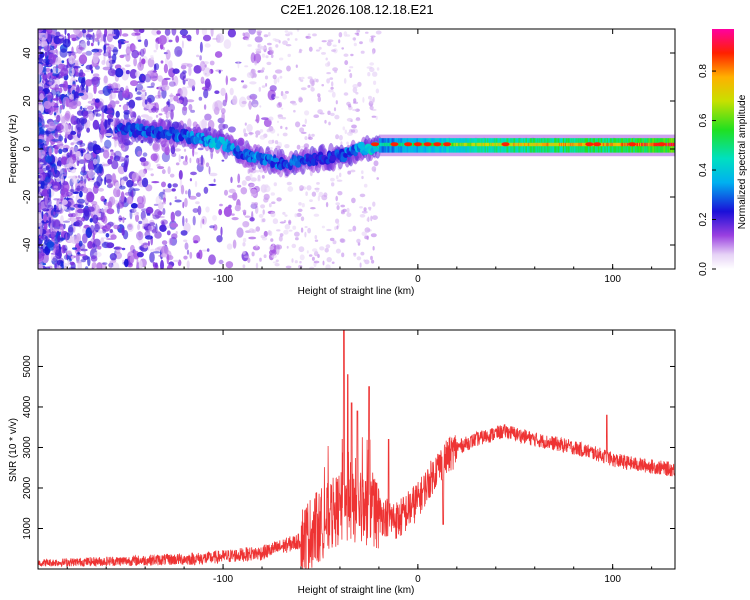  What do you see at coordinates (703, 170) in the screenshot?
I see `colorbar-tick-label: 0.4` at bounding box center [703, 170].